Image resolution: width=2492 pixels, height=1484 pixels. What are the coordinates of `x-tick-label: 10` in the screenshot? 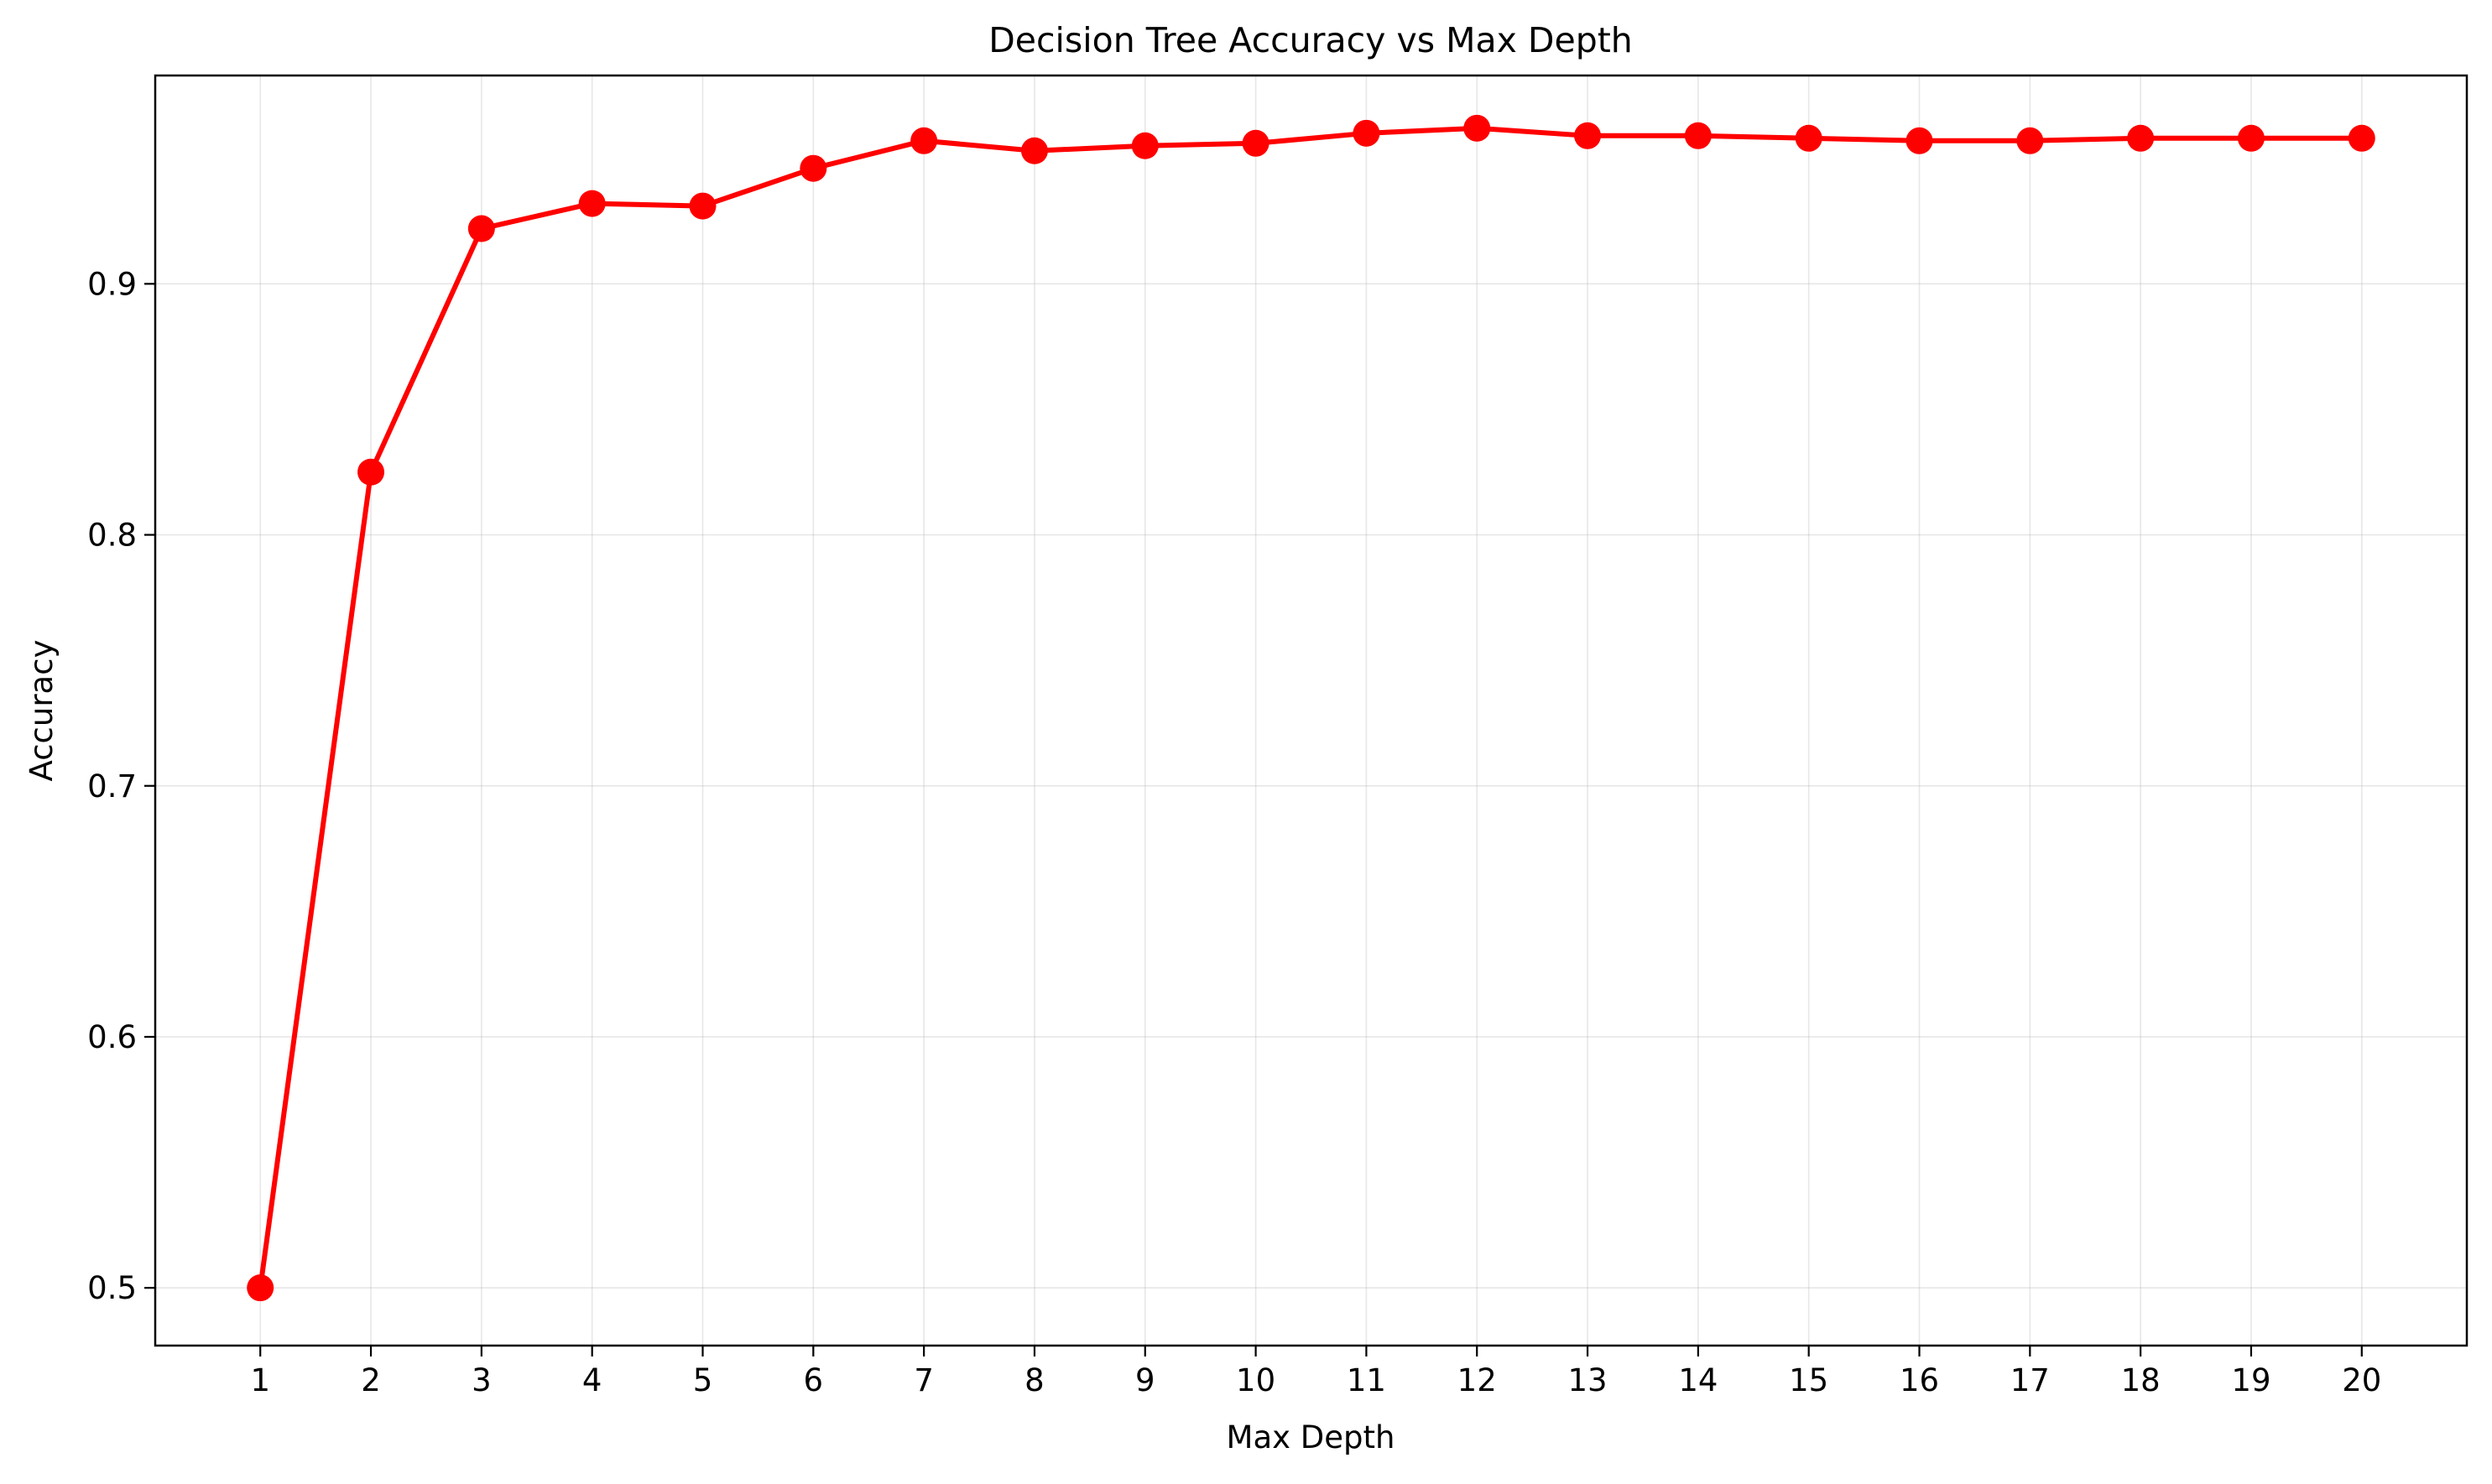 It's located at (1255, 1380).